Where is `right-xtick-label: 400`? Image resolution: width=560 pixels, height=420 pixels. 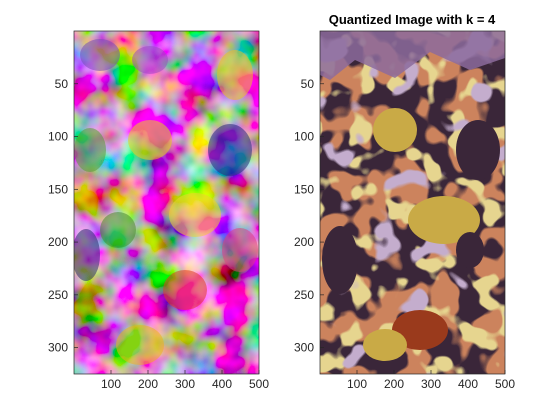 right-xtick-label: 400 is located at coordinates (468, 384).